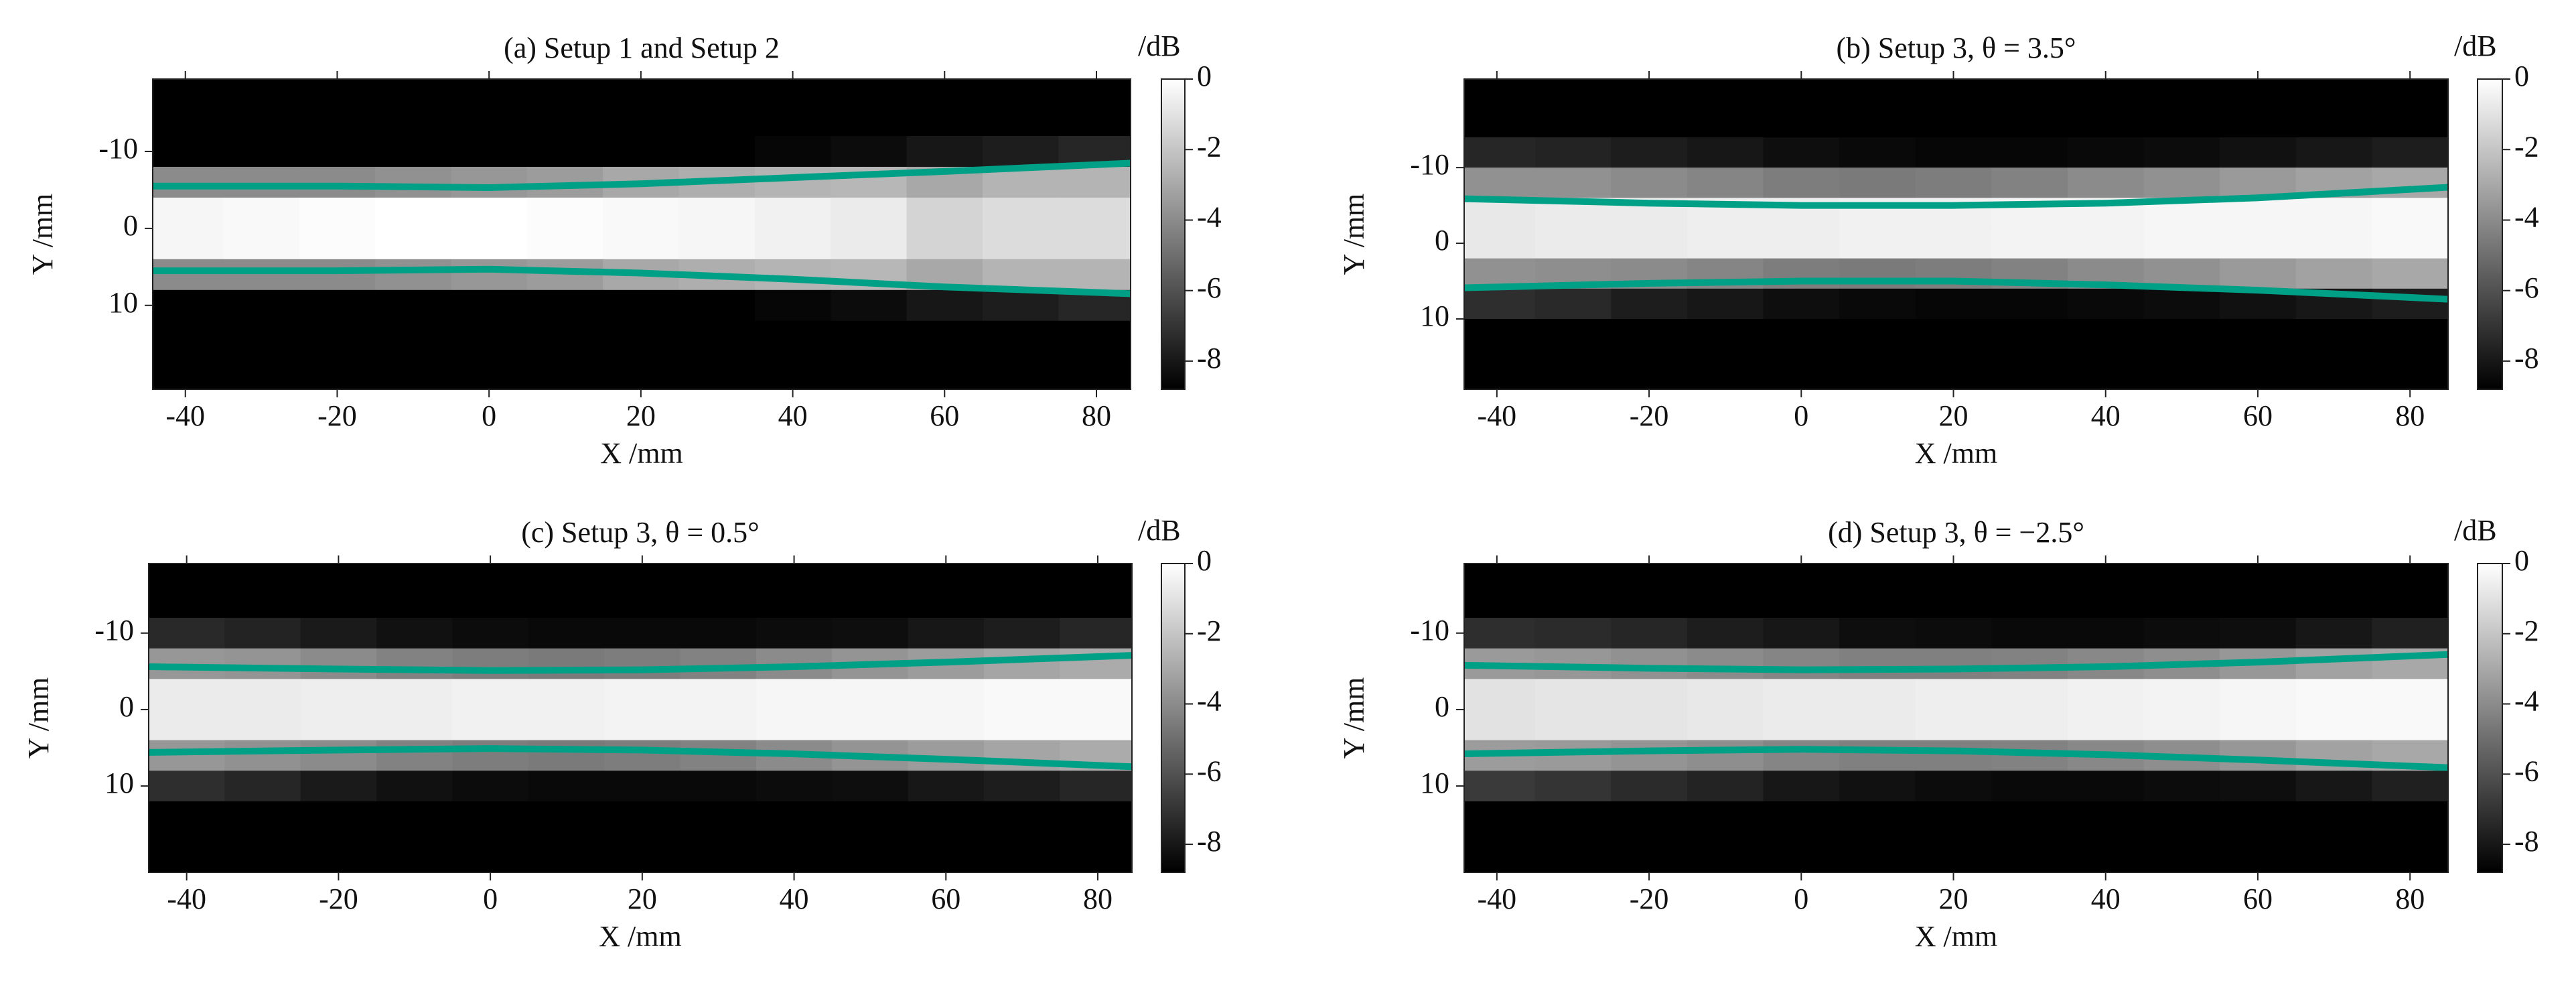 The width and height of the screenshot is (2576, 991). I want to click on x-axis-label: X /mm, so click(641, 453).